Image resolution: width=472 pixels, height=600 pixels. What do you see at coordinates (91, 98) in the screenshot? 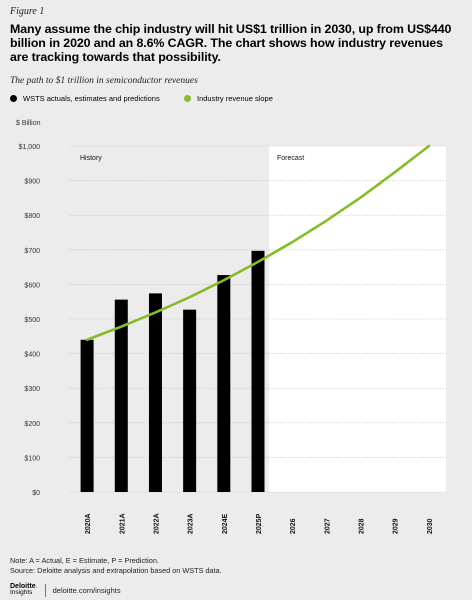
I see `legend-label-bars: WSTS actuals, estimates and predictions` at bounding box center [91, 98].